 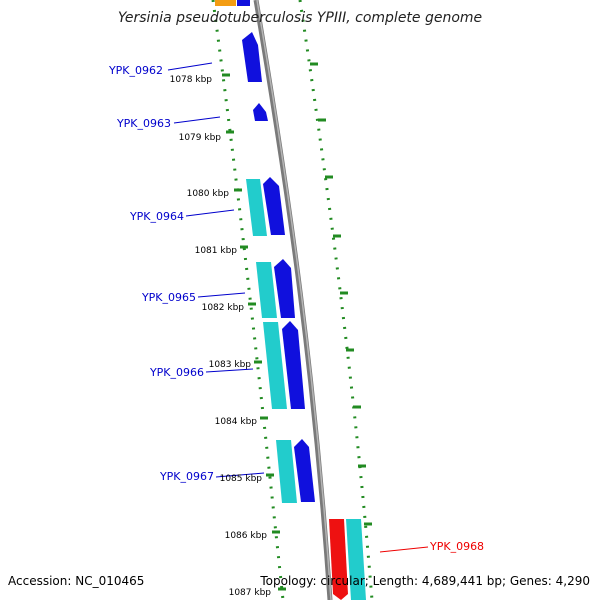 I want to click on inner-major-ticks, so click(x=341, y=294).